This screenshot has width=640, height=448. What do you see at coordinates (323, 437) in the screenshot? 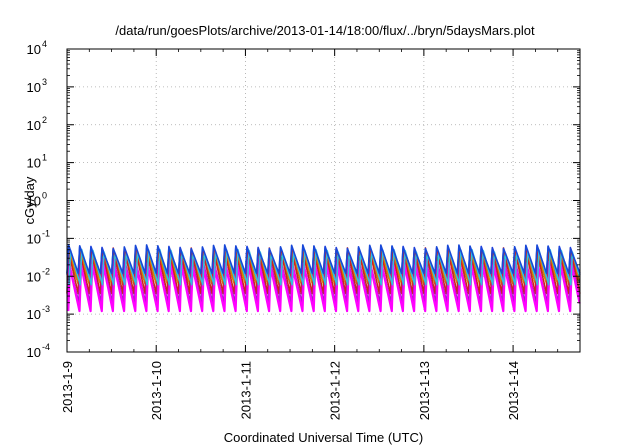
I see `x-axis-label: Coordinated Universal Time (UTC)` at bounding box center [323, 437].